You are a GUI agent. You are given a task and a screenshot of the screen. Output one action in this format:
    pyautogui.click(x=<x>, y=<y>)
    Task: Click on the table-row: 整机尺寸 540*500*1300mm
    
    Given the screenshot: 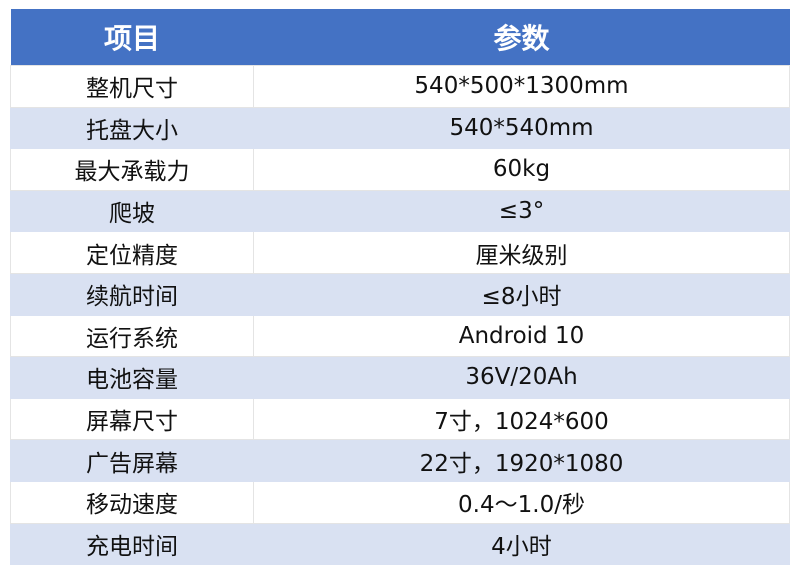 What is the action you would take?
    pyautogui.click(x=400, y=86)
    